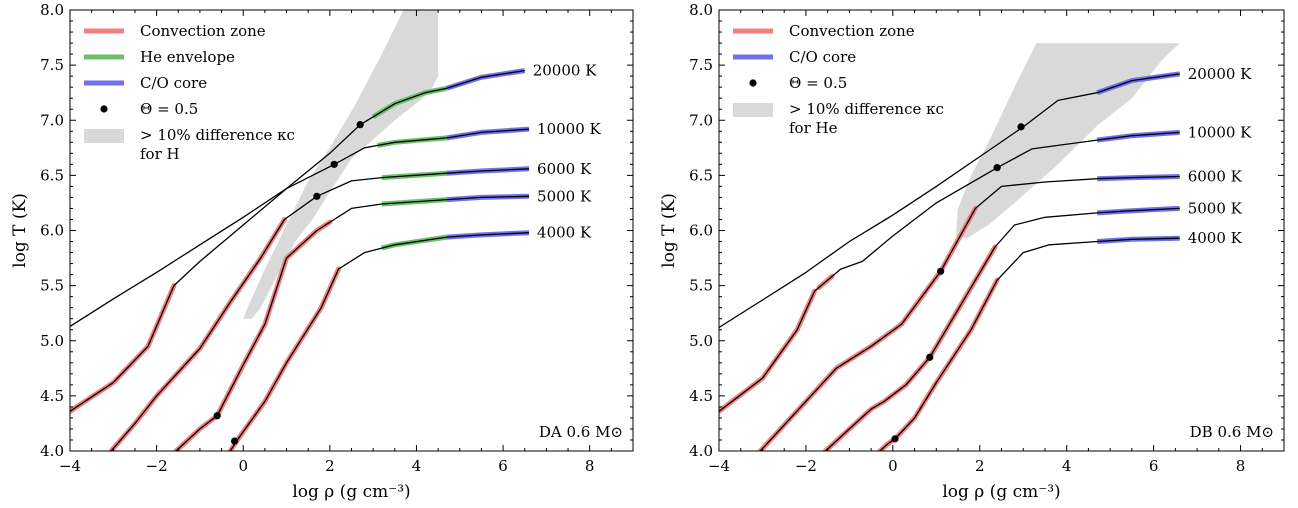  Describe the element at coordinates (486, 79) in the screenshot. I see `co-core-segment` at that location.